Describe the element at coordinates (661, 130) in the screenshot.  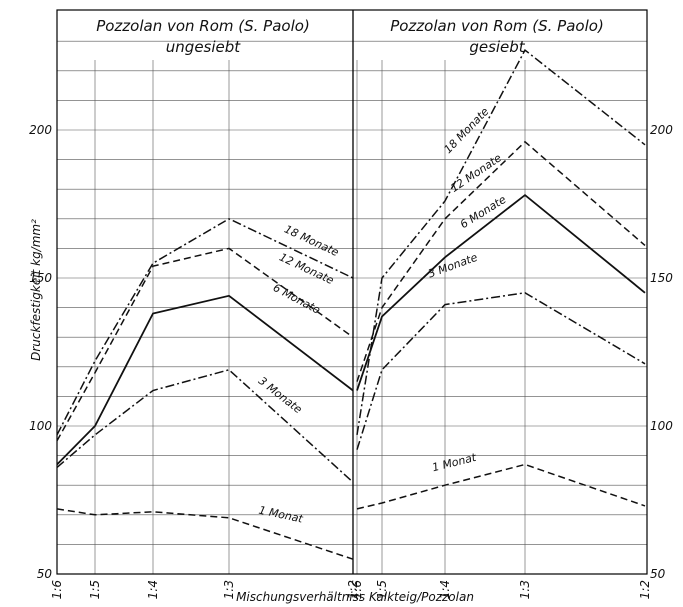
I see `y-tick-label-right: 200` at that location.